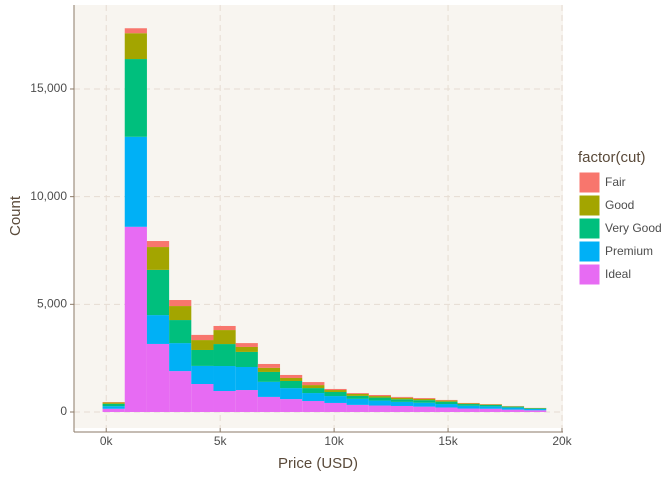  Describe the element at coordinates (52, 303) in the screenshot. I see `y-tick-label: 5,000` at that location.